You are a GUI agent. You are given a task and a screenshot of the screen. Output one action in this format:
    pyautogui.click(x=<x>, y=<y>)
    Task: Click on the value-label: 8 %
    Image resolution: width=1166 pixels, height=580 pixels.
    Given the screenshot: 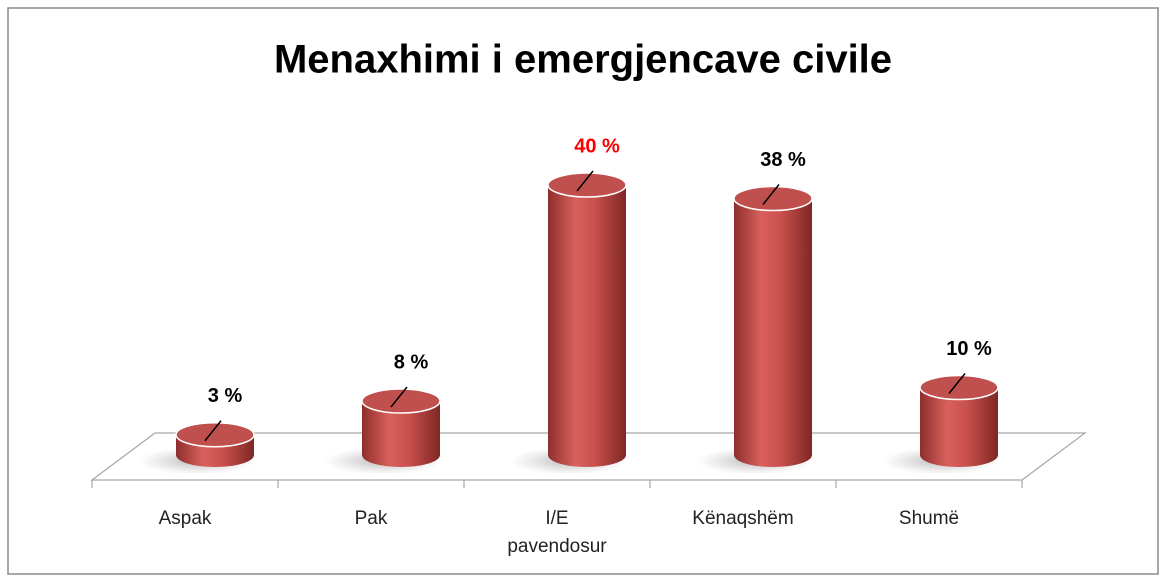 What is the action you would take?
    pyautogui.click(x=411, y=362)
    